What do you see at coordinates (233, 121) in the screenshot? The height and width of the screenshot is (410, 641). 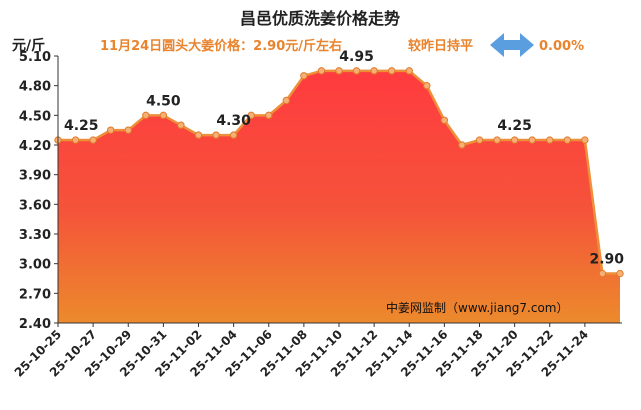 I see `data-label: 4.30` at bounding box center [233, 121].